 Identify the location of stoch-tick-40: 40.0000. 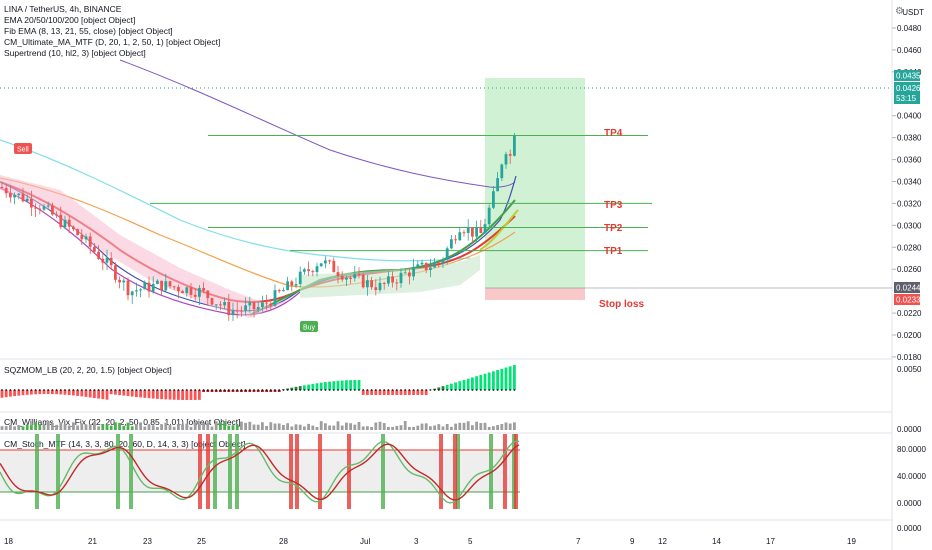
(911, 476).